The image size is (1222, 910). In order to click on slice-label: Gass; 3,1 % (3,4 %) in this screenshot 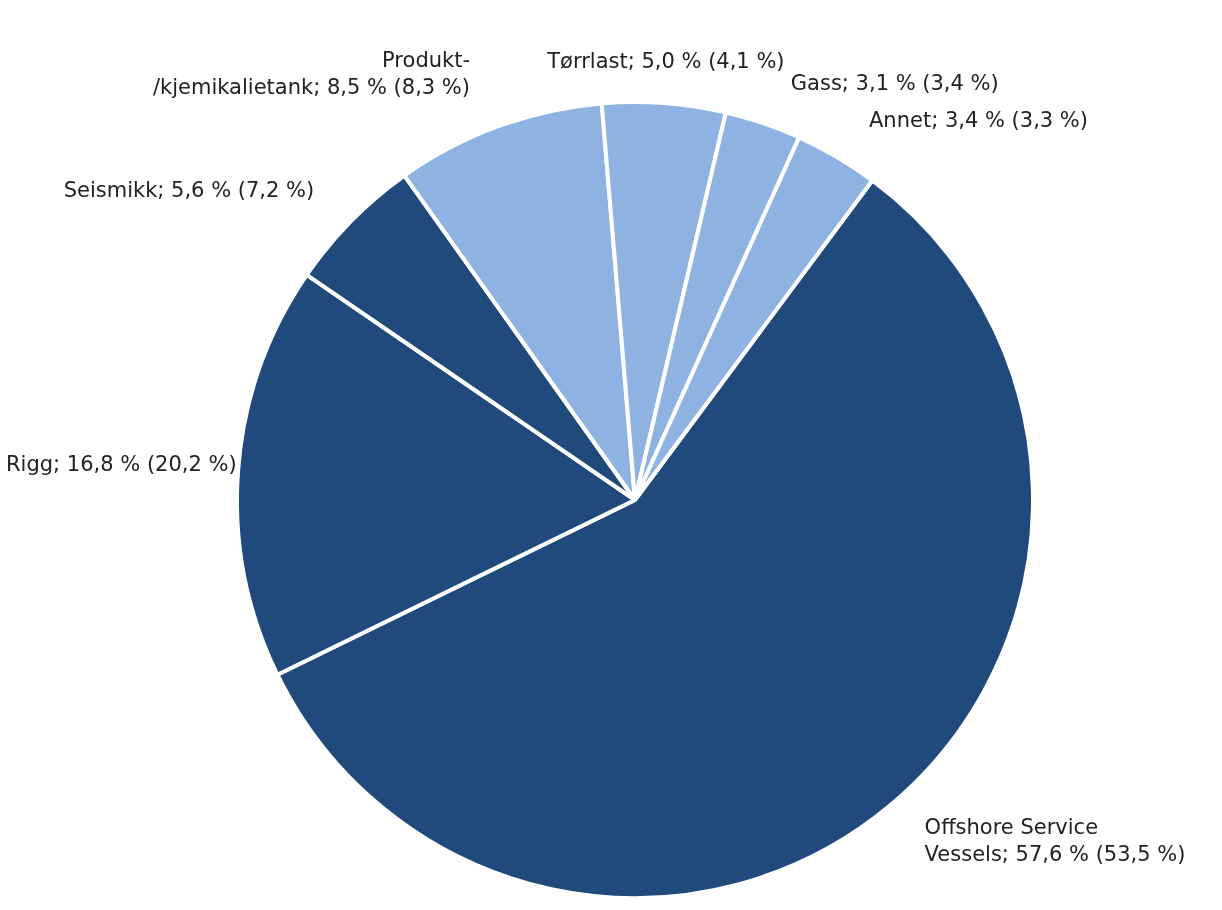, I will do `click(894, 83)`.